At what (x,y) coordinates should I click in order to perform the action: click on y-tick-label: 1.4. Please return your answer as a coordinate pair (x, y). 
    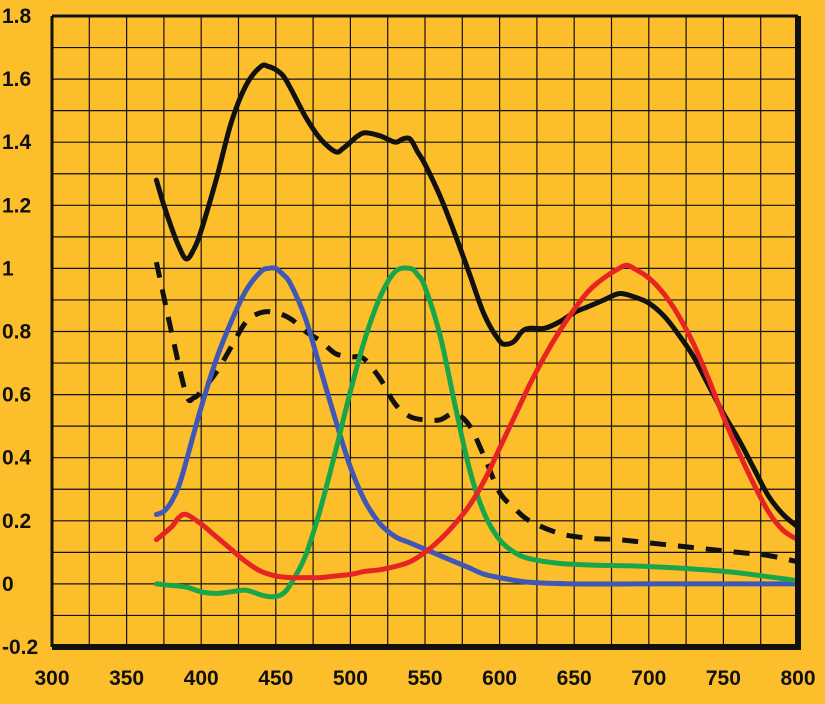
    Looking at the image, I should click on (17, 142).